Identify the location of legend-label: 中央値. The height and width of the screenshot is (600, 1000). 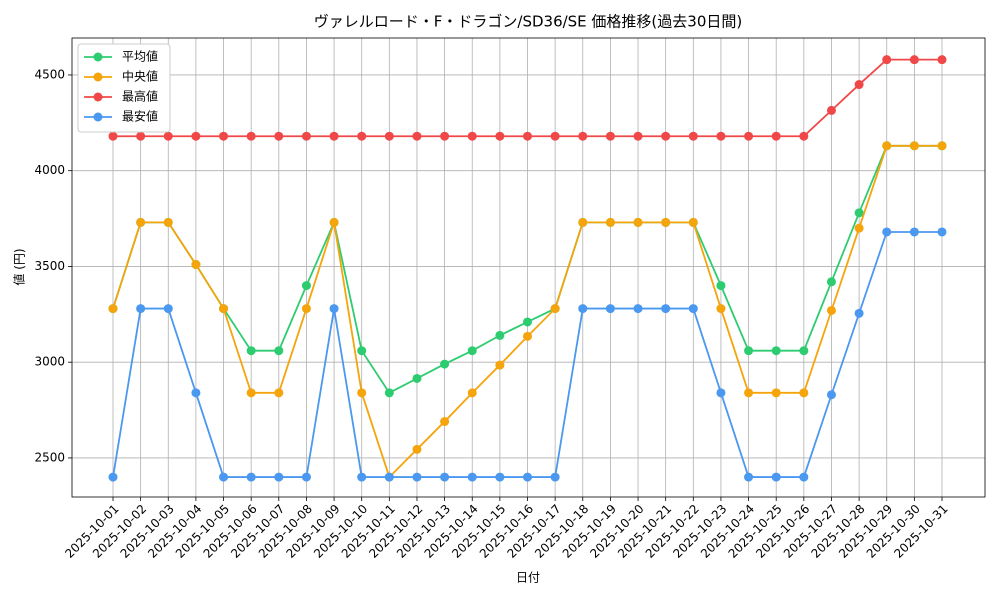
(140, 76).